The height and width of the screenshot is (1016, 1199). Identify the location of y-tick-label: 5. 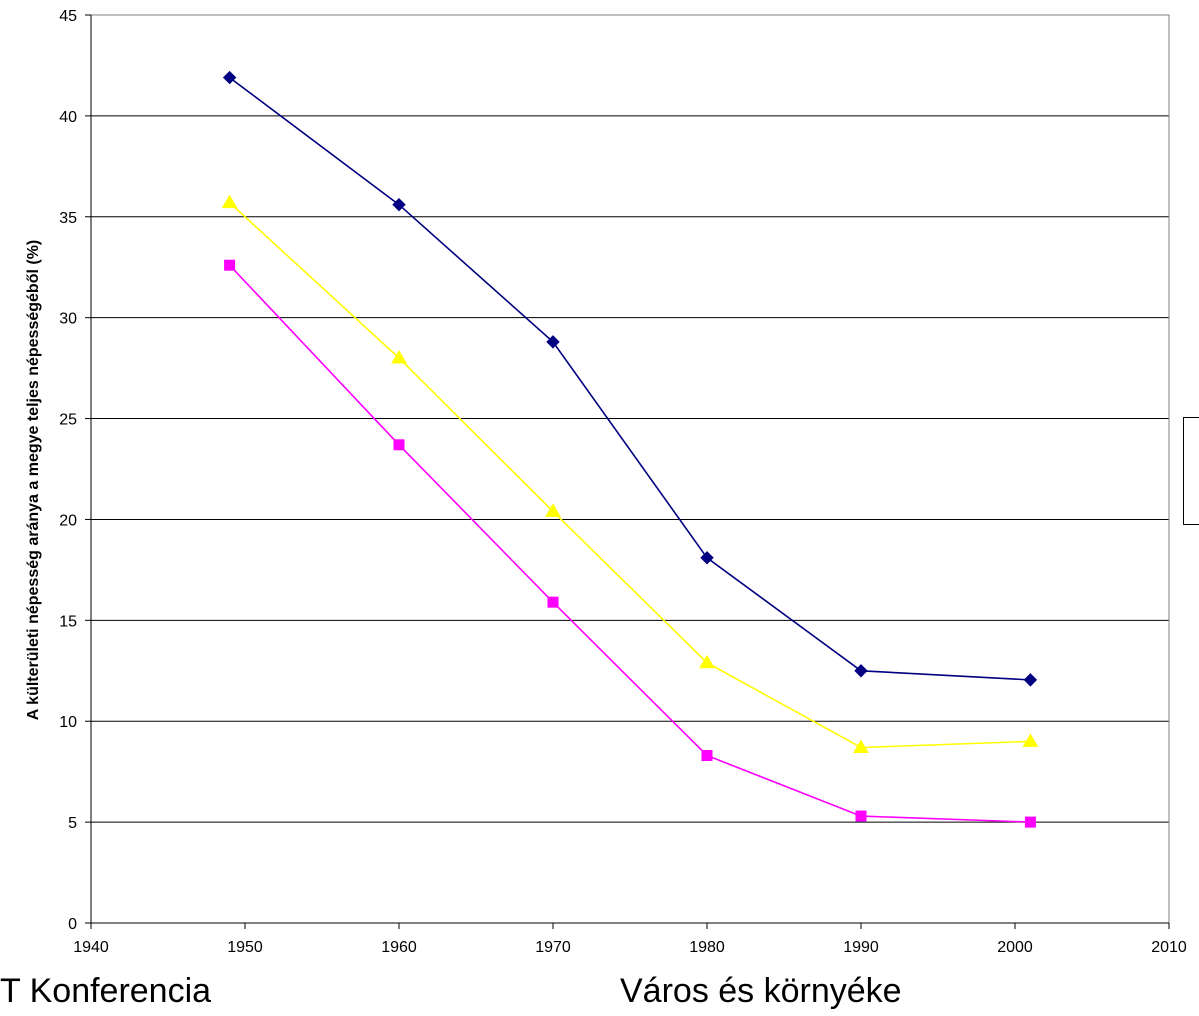
(72, 823).